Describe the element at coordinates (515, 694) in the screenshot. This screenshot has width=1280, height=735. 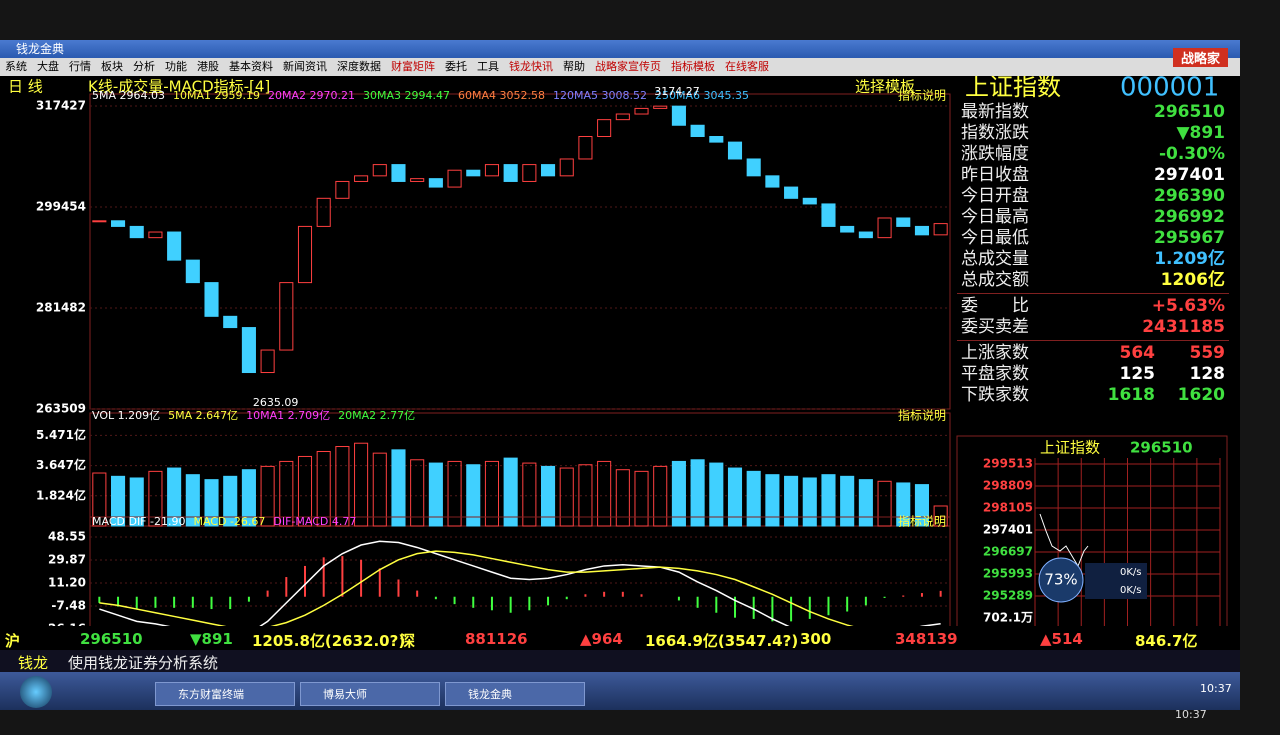
I see `taskbar-app: 钱龙金典` at that location.